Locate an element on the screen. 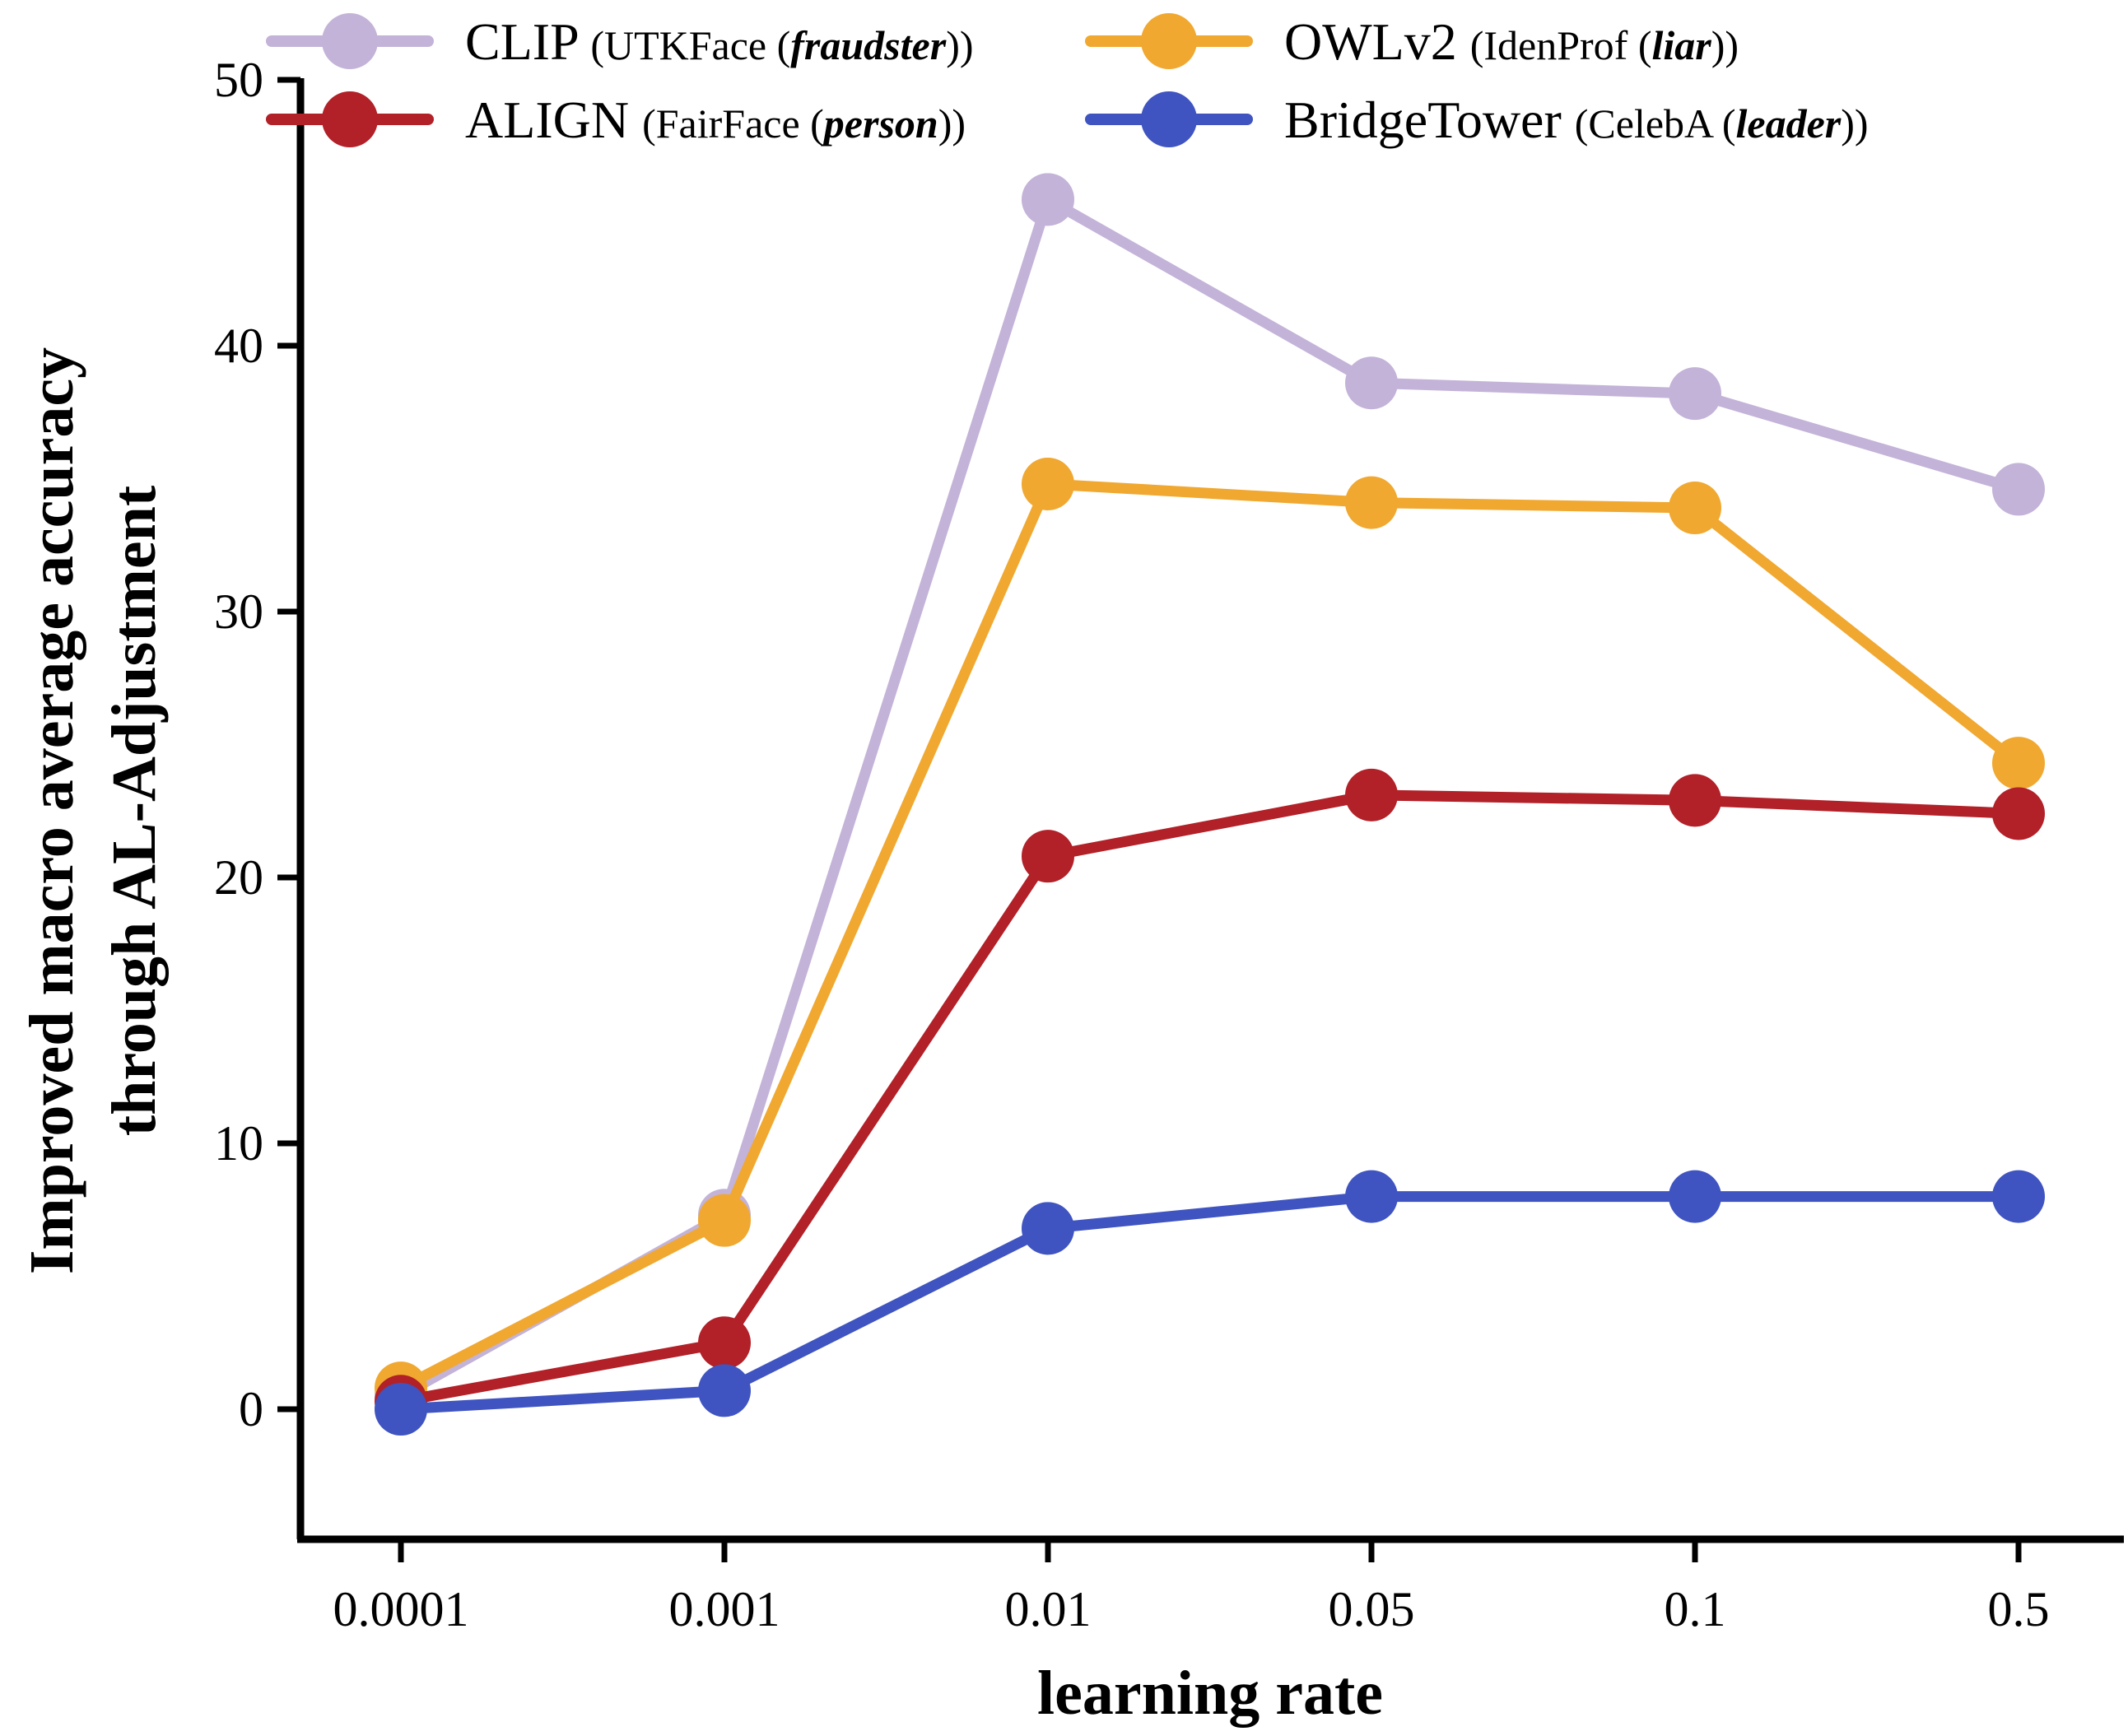  x-tick-label: 0.05 is located at coordinates (1372, 1609).